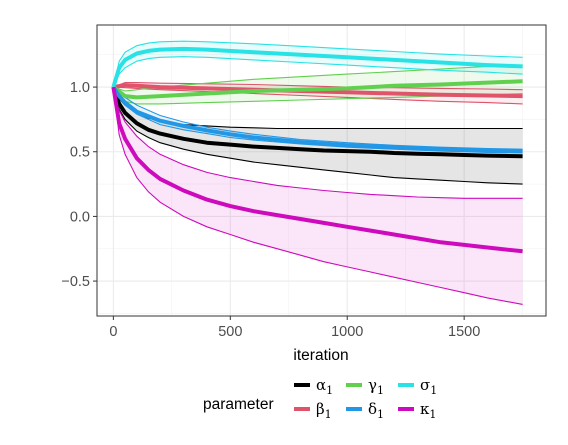 The image size is (568, 445). What do you see at coordinates (320, 355) in the screenshot?
I see `x-axis-title: iteration` at bounding box center [320, 355].